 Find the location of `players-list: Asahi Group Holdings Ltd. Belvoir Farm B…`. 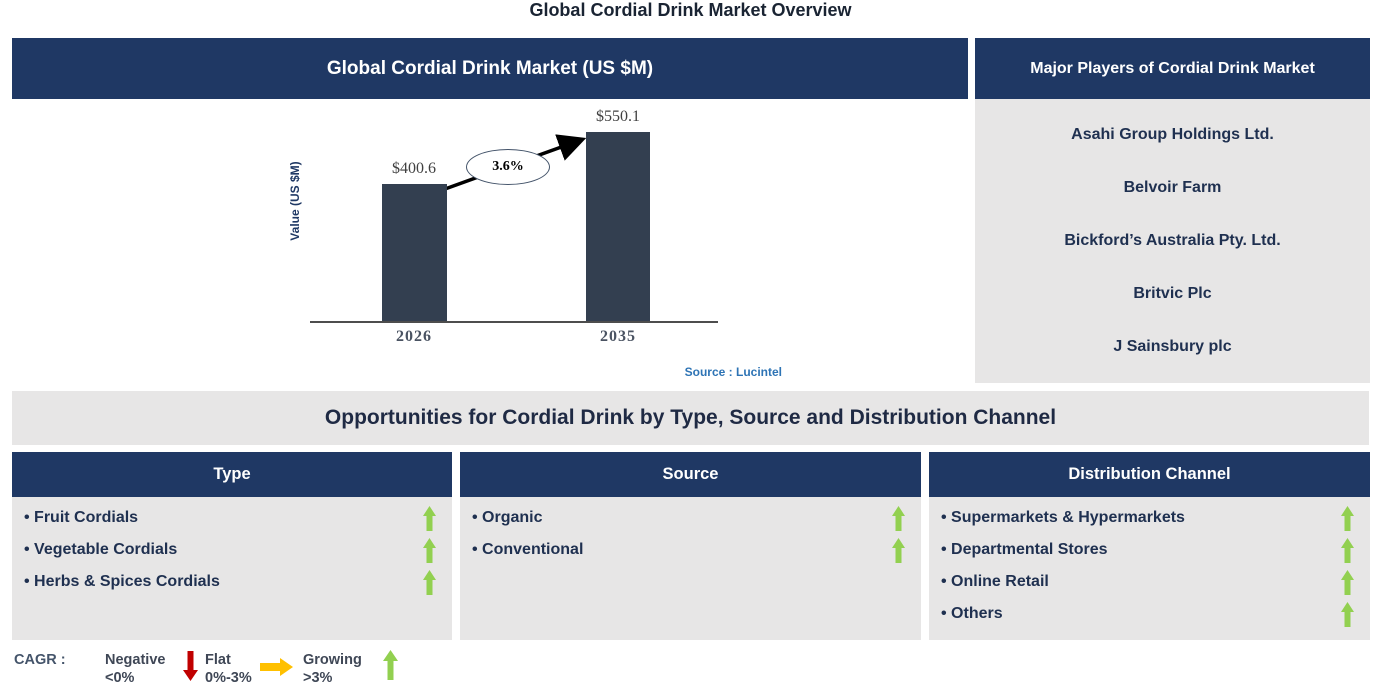

players-list: Asahi Group Holdings Ltd. Belvoir Farm B… is located at coordinates (1172, 241).